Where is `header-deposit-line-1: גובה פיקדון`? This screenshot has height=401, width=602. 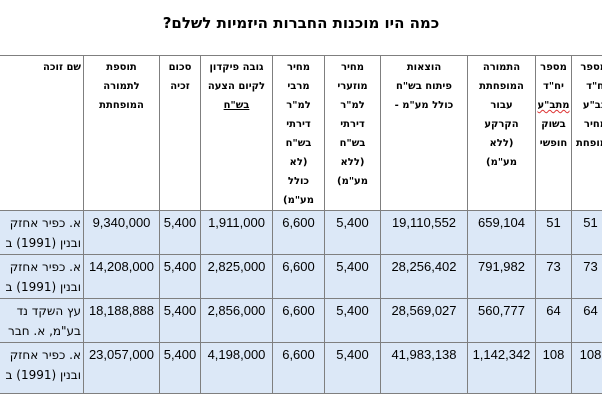
header-deposit-line-1: גובה פיקדון is located at coordinates (236, 67).